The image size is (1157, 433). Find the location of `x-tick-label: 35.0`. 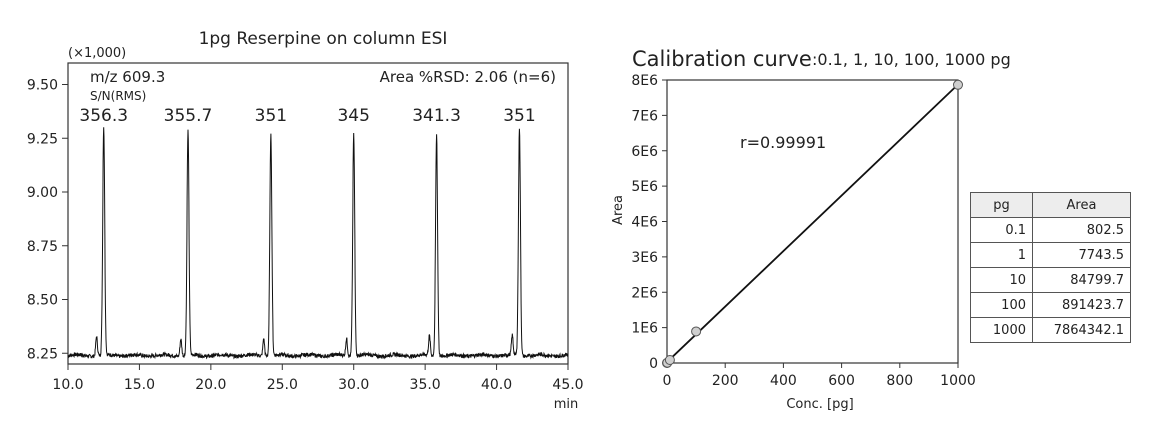

x-tick-label: 35.0 is located at coordinates (425, 385).